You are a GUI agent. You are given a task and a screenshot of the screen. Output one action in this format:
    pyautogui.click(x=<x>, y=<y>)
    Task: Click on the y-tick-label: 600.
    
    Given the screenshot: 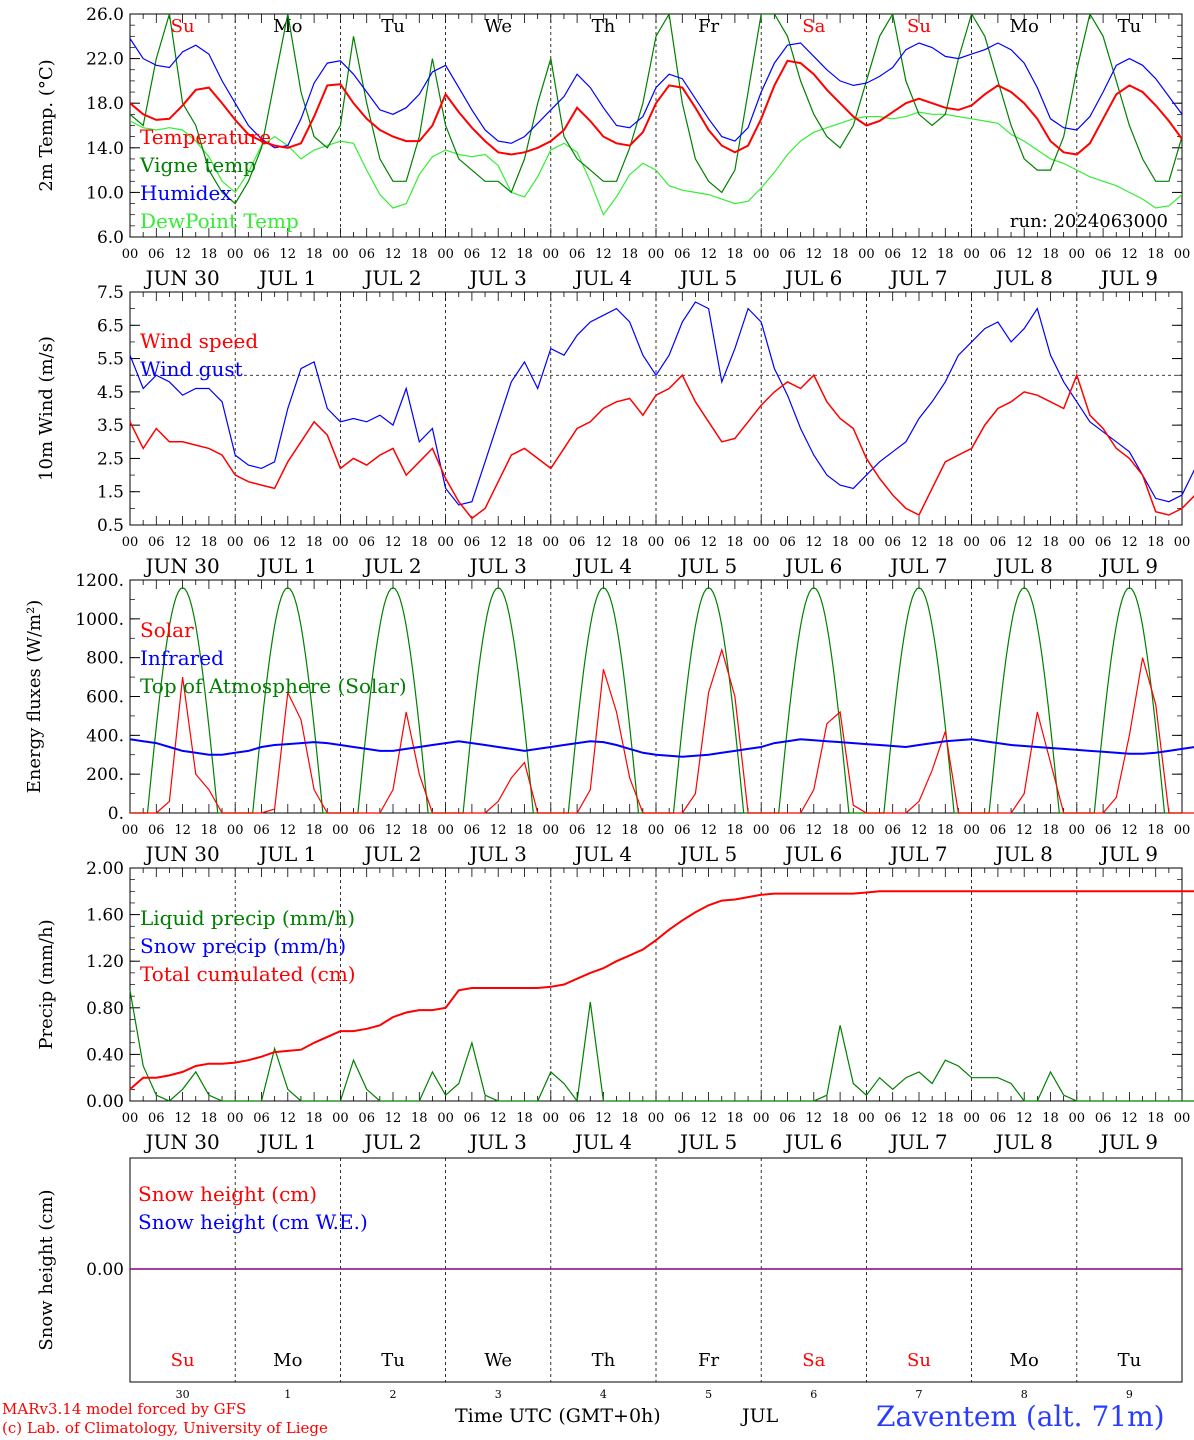 What is the action you would take?
    pyautogui.click(x=105, y=698)
    